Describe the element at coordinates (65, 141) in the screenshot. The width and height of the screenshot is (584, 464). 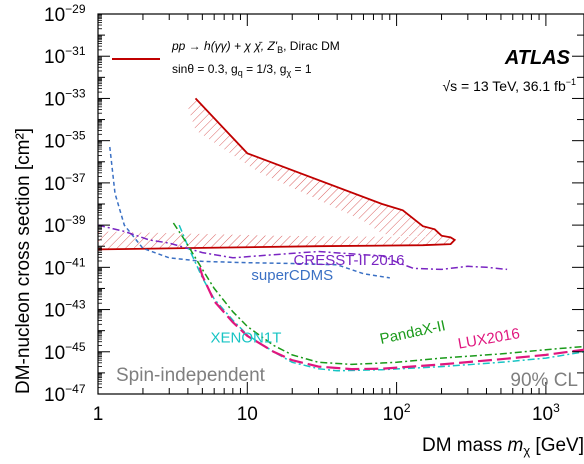
I see `y-tick-label: 10−35` at that location.